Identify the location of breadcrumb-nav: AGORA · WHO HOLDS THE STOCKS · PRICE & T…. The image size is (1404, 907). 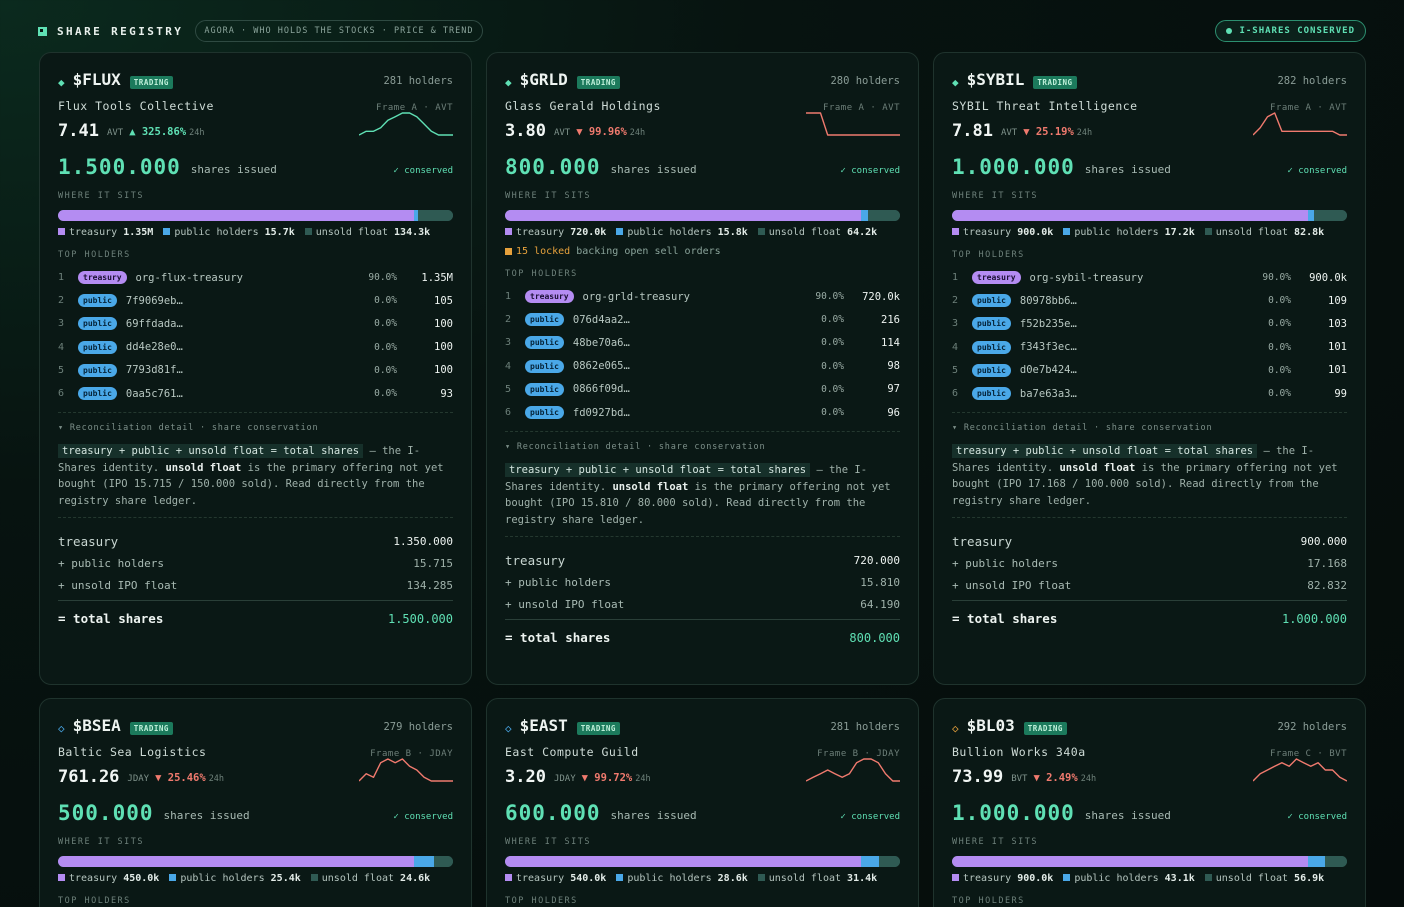
(339, 31).